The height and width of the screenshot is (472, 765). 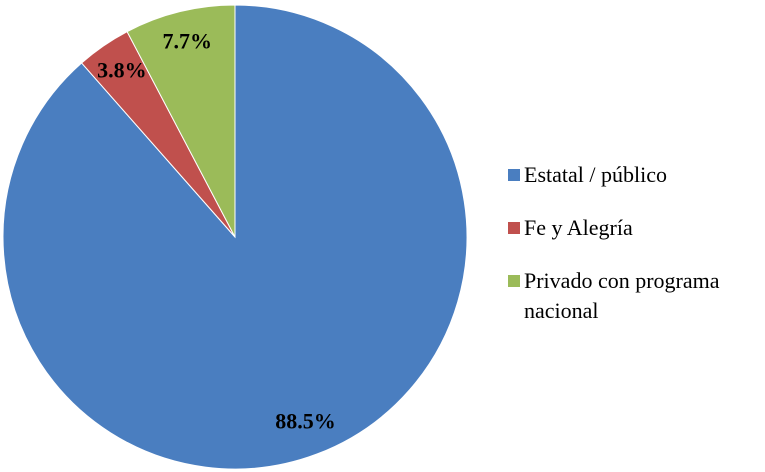 What do you see at coordinates (305, 421) in the screenshot?
I see `data-label: 88.5%` at bounding box center [305, 421].